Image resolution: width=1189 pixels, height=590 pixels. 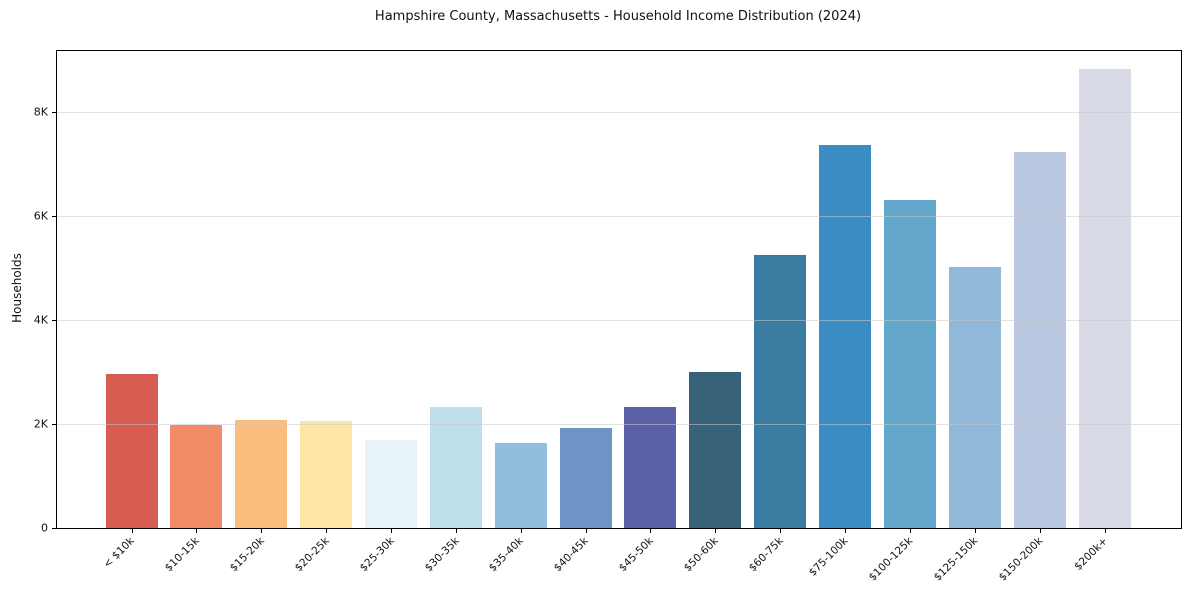 What do you see at coordinates (131, 451) in the screenshot?
I see `bar--10k` at bounding box center [131, 451].